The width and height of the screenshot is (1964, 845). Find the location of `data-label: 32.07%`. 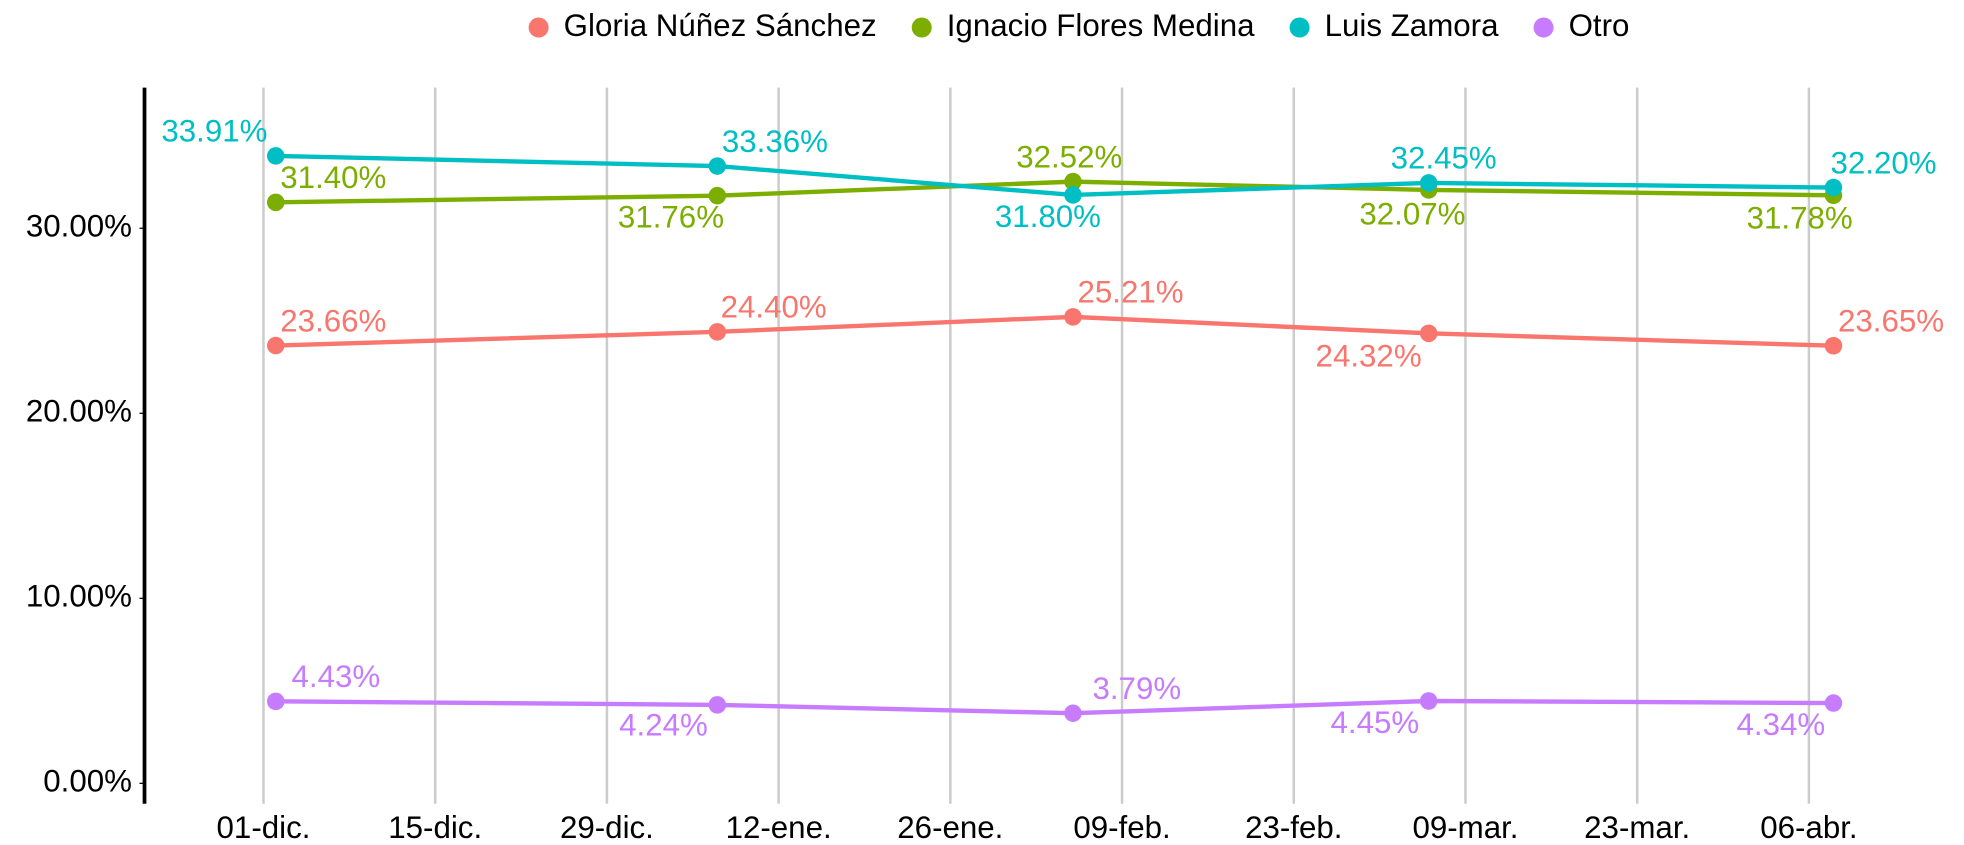

data-label: 32.07% is located at coordinates (1412, 214).